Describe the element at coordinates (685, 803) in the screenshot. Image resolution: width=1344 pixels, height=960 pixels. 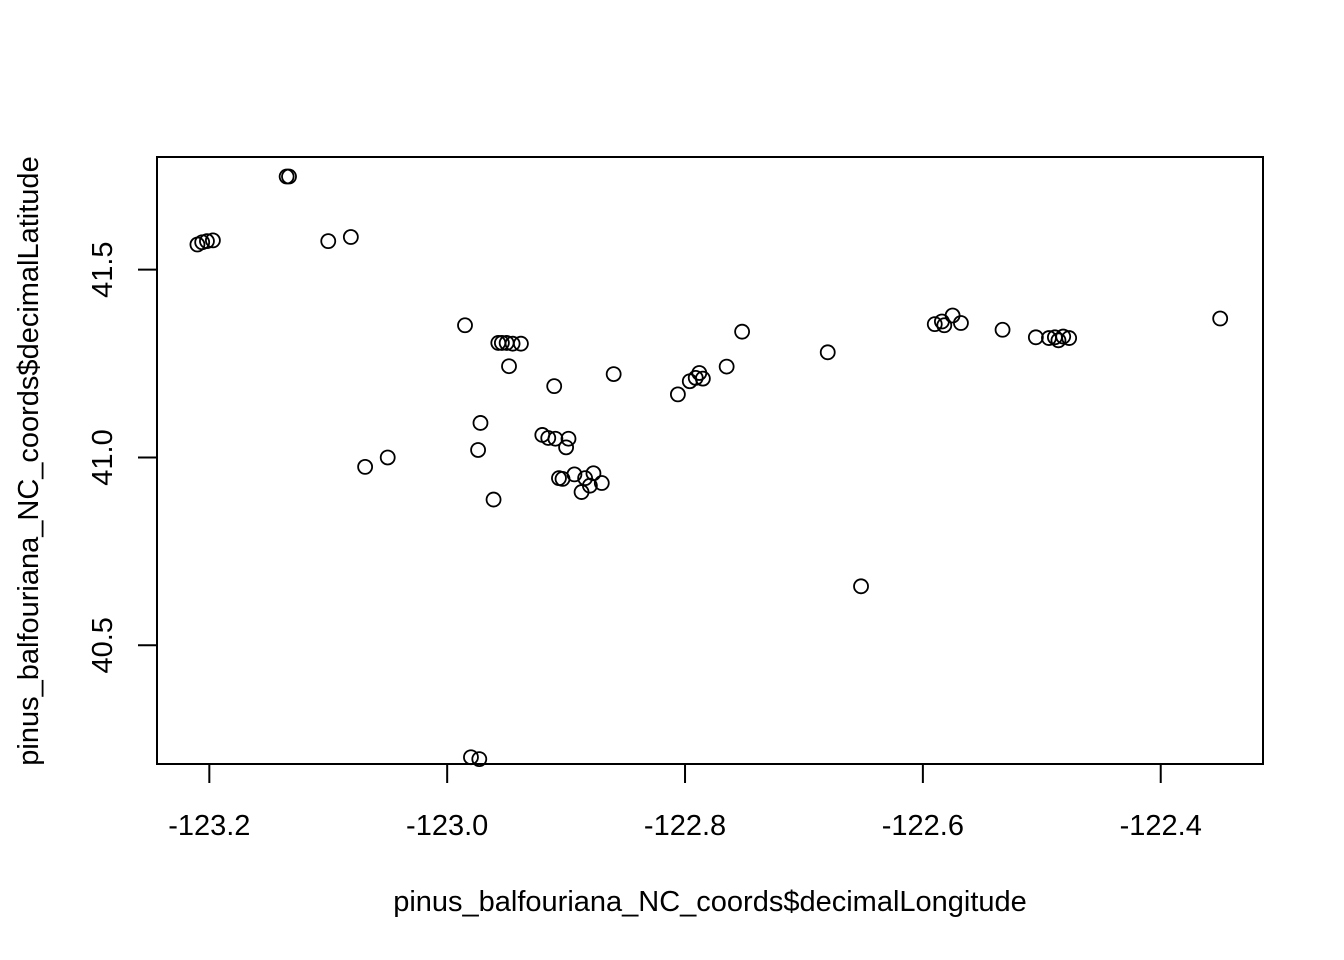
I see `x-axis: -123.2 -123.0 -122.8 -122.6 -122.4` at that location.